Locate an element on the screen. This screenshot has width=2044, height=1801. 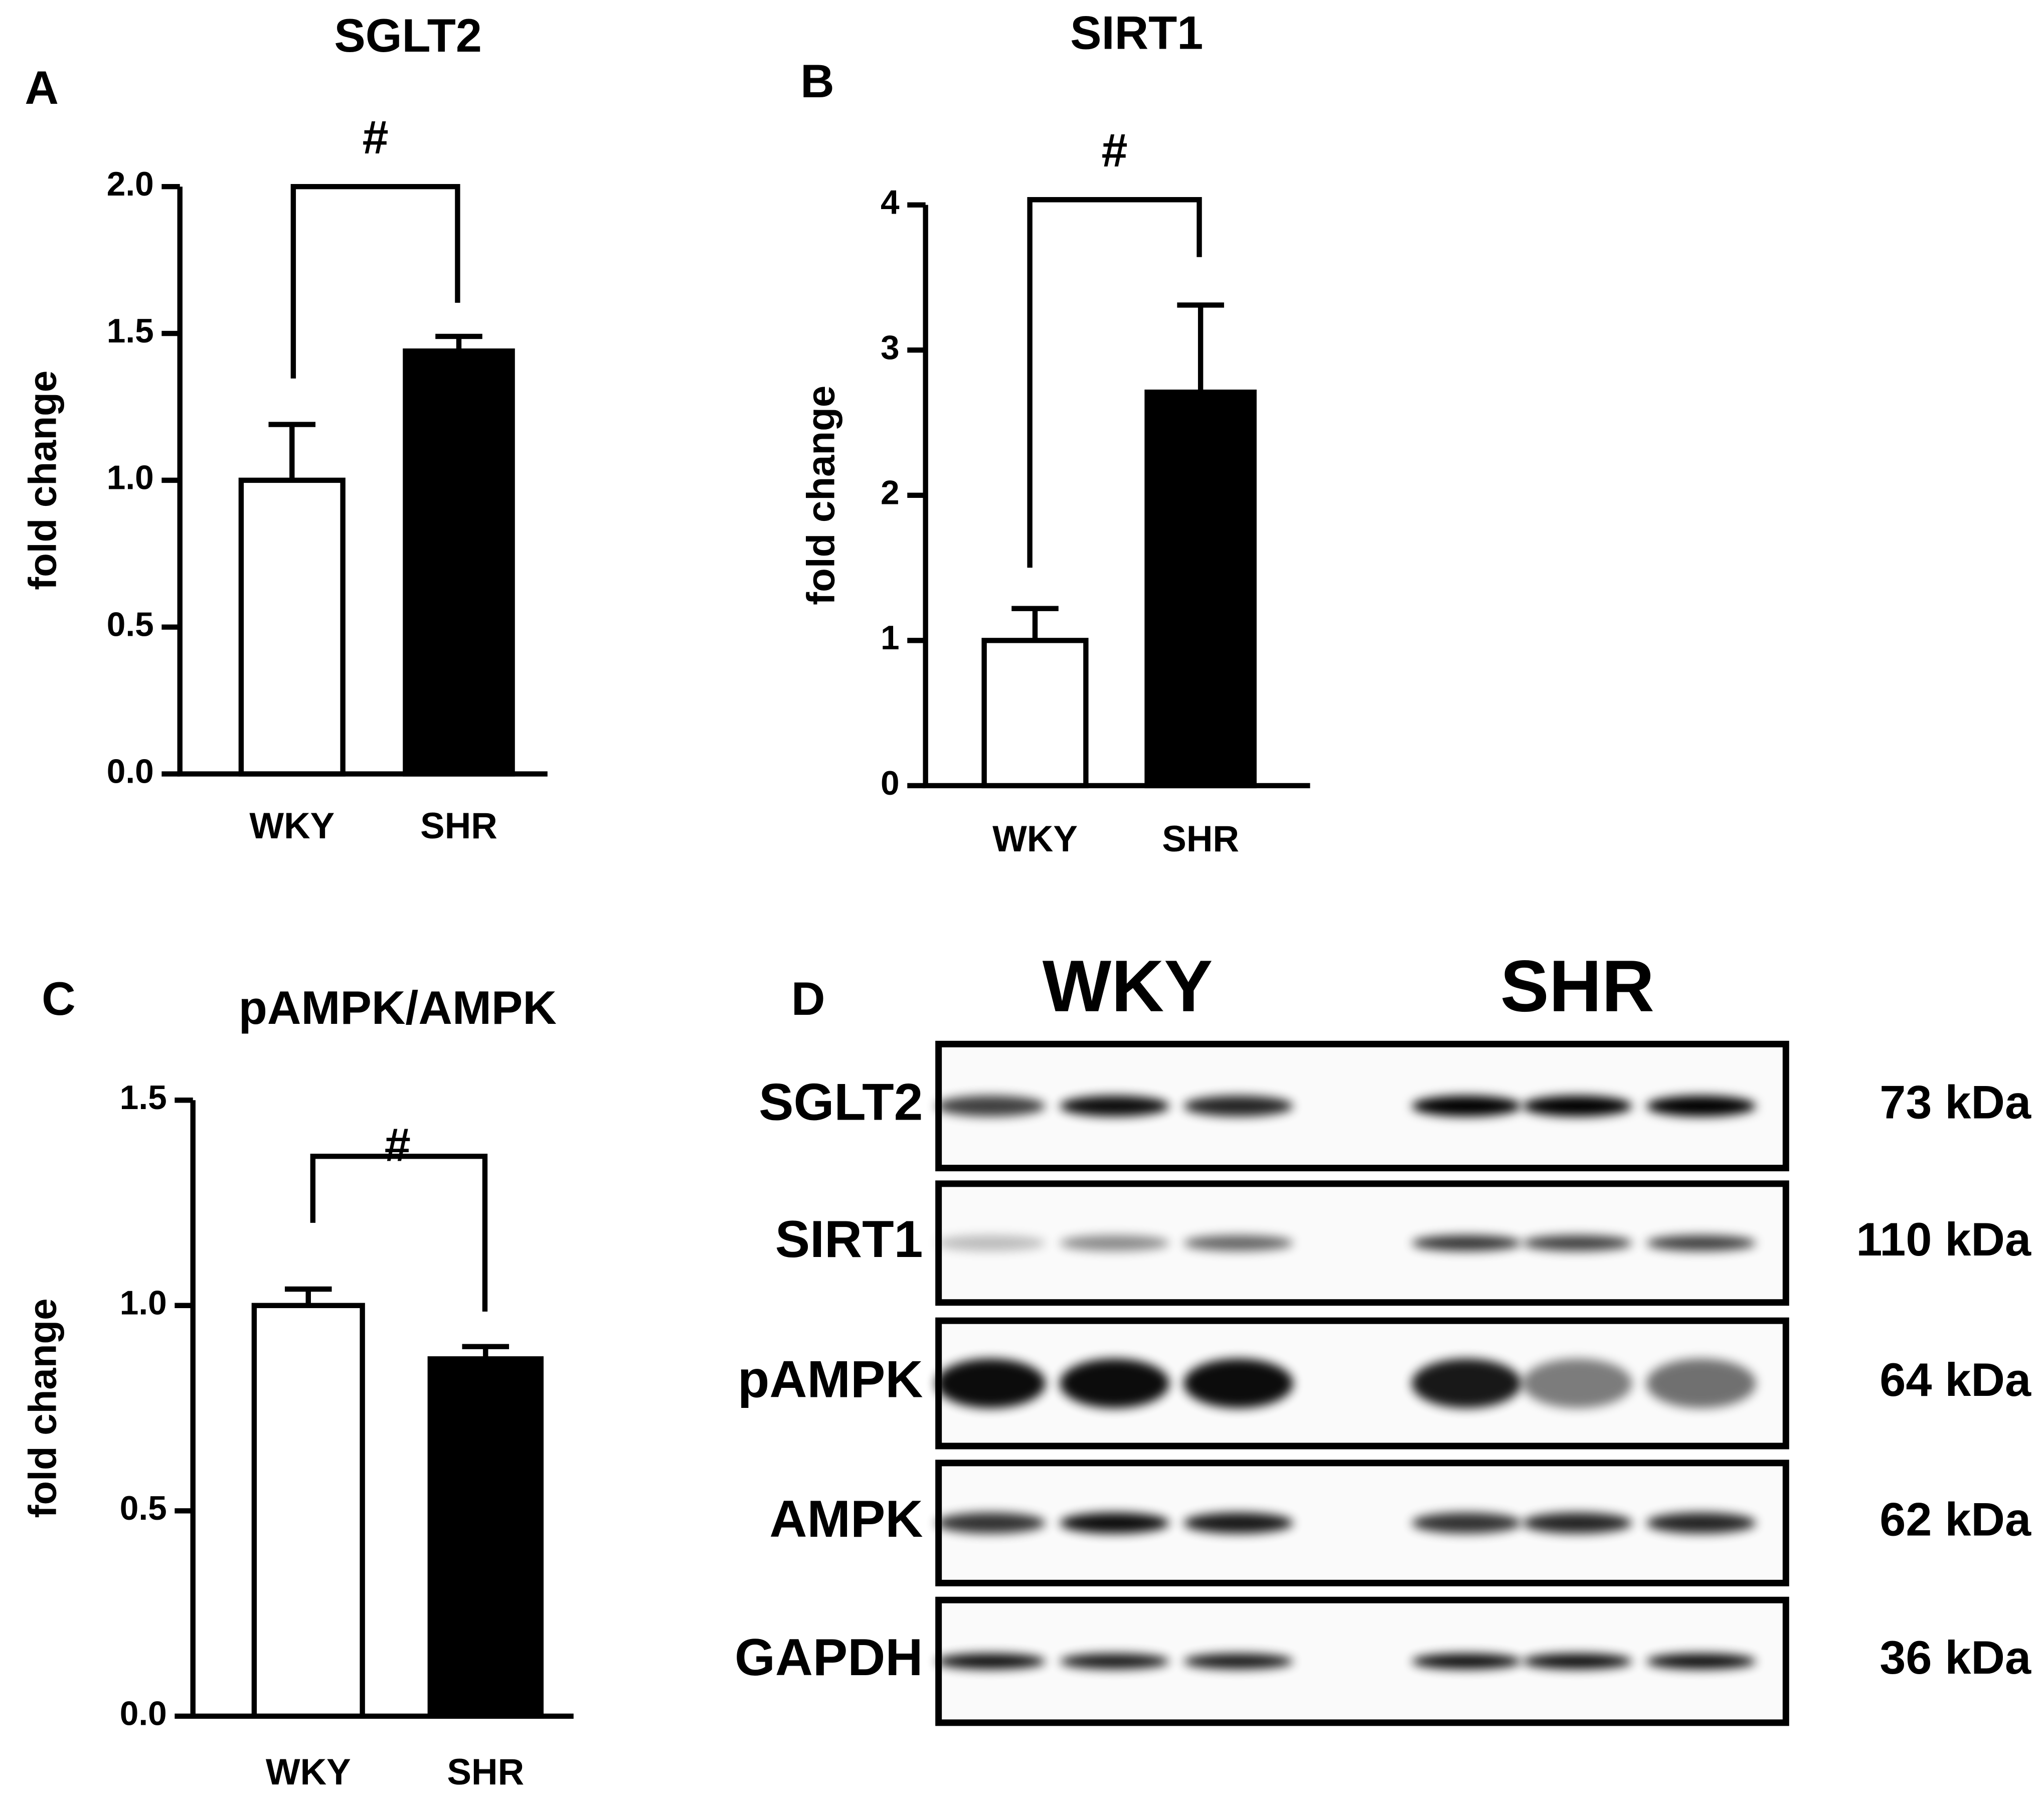
panel-label: D is located at coordinates (808, 998).